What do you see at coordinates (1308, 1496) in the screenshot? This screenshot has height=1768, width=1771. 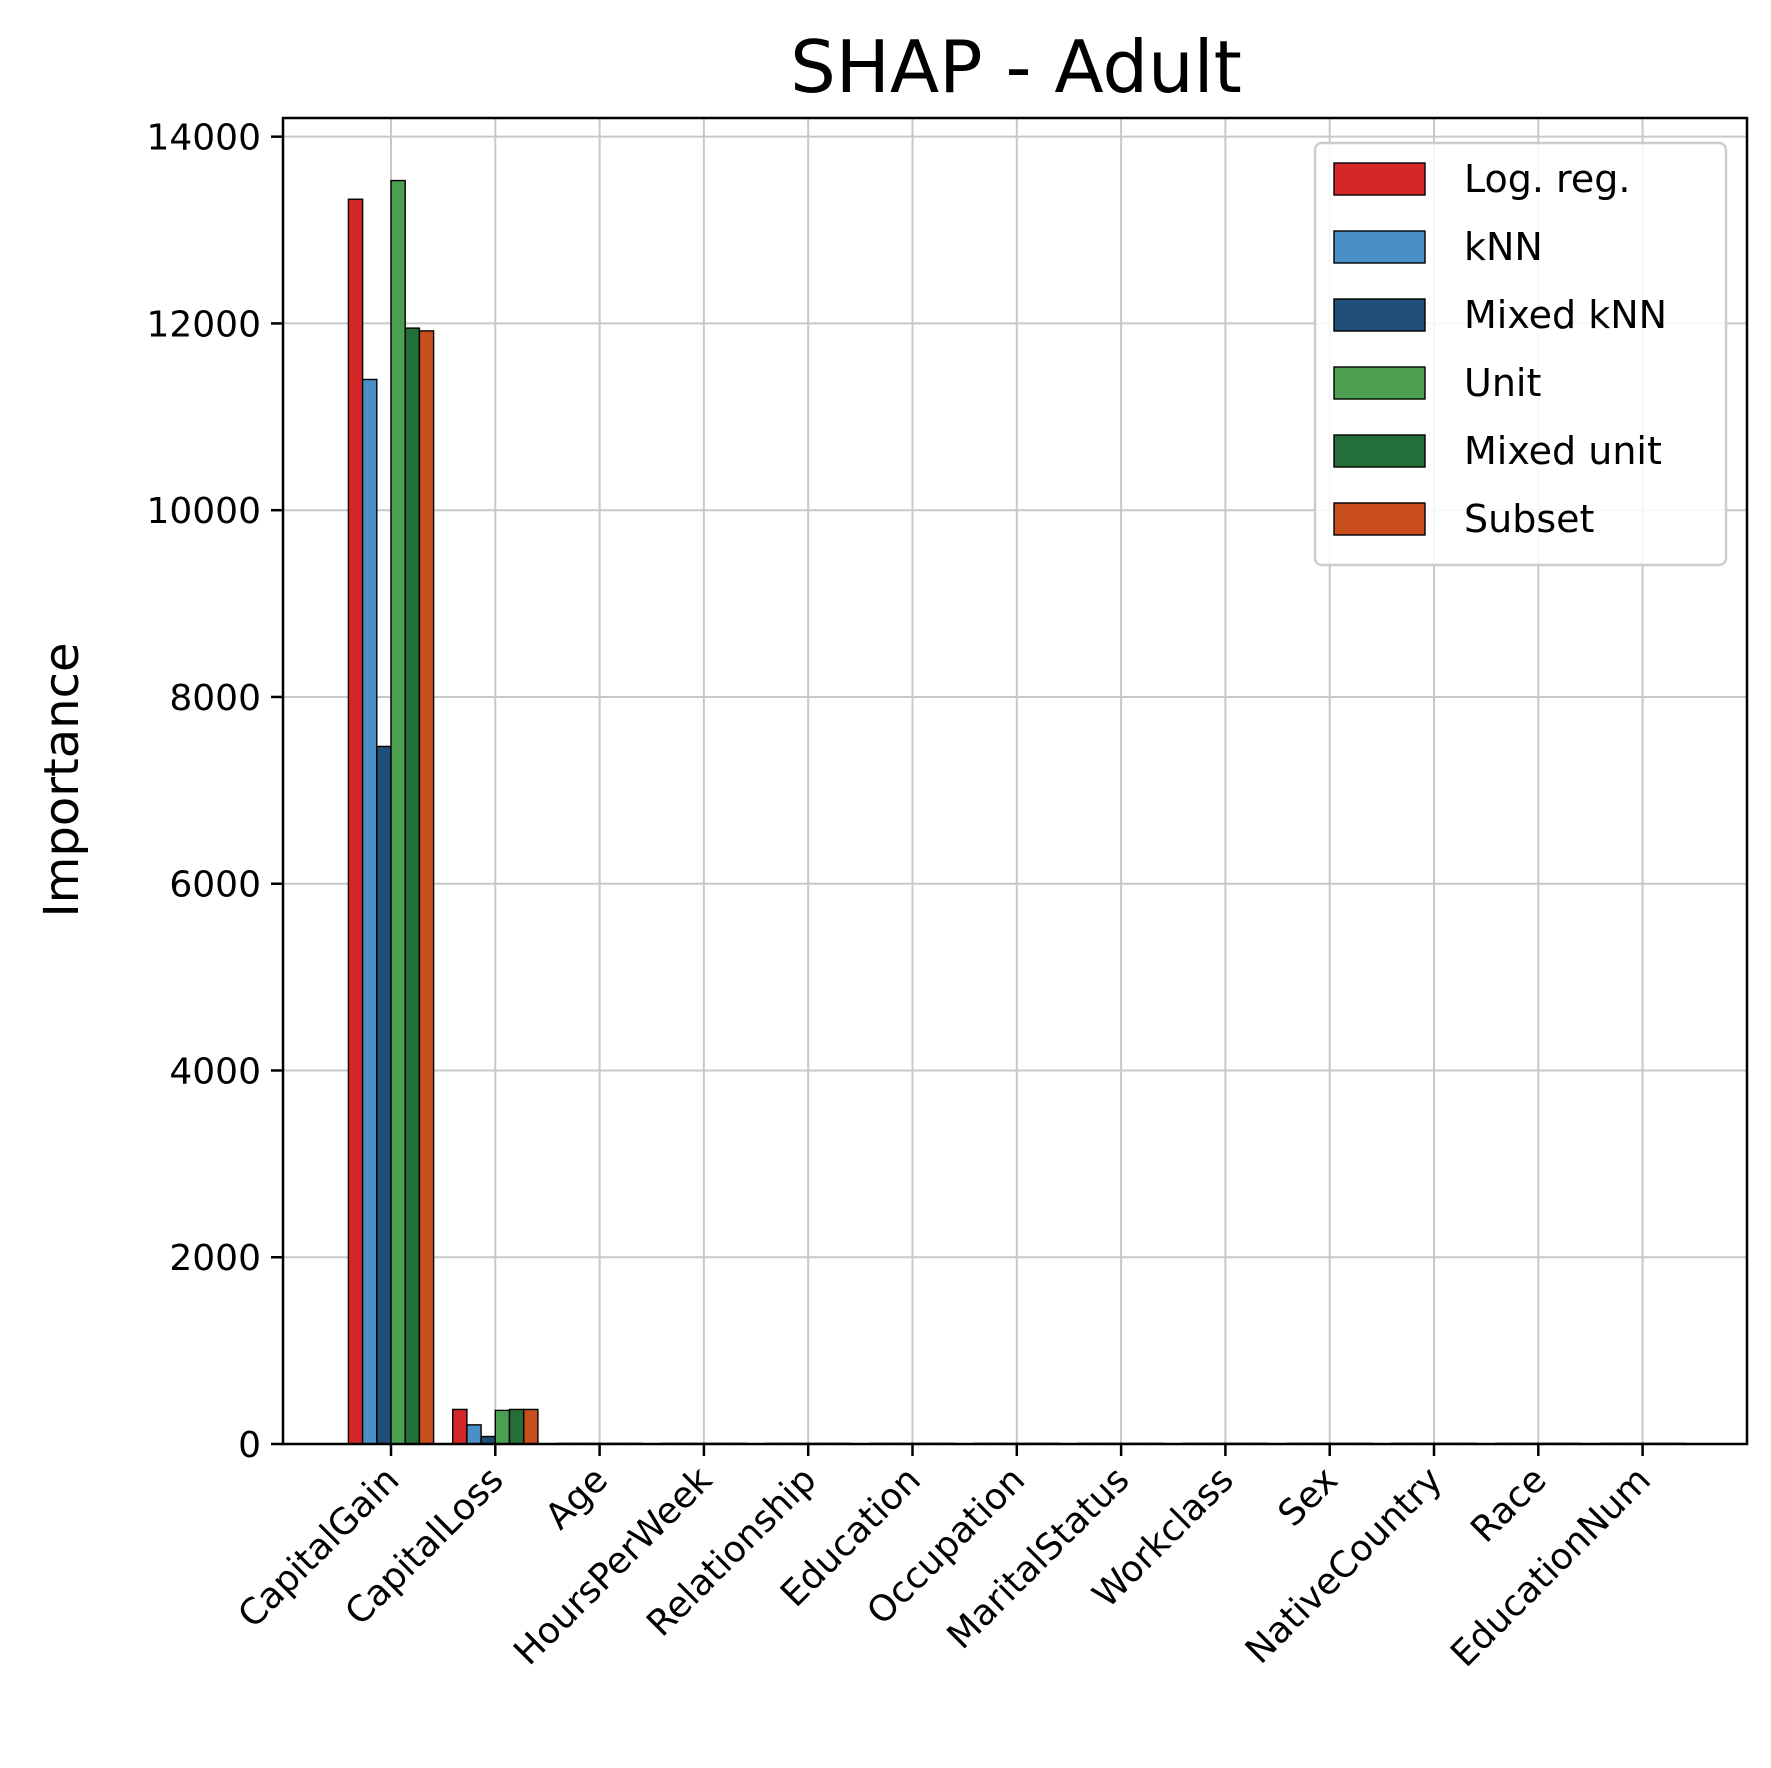 I see `x-tick-label-sex: Sex` at bounding box center [1308, 1496].